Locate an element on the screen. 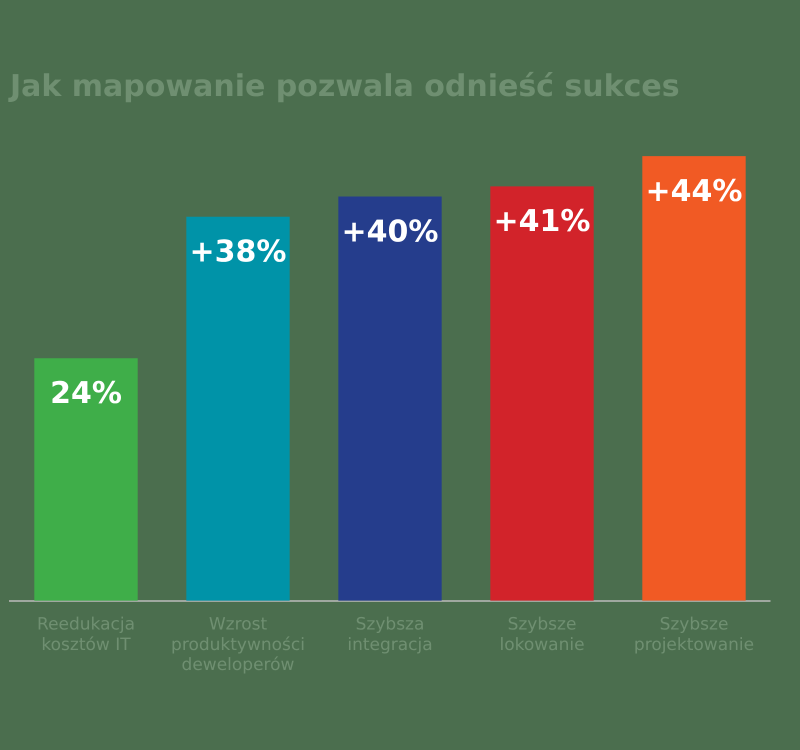 This screenshot has height=750, width=800. data-label: +41% is located at coordinates (542, 222).